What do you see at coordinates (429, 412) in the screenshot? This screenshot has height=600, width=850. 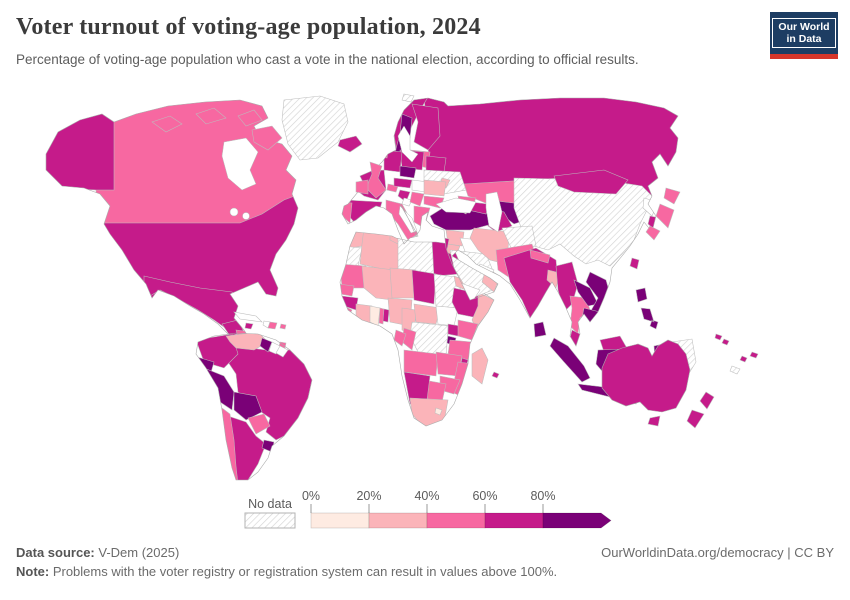 I see `country-south-africa` at bounding box center [429, 412].